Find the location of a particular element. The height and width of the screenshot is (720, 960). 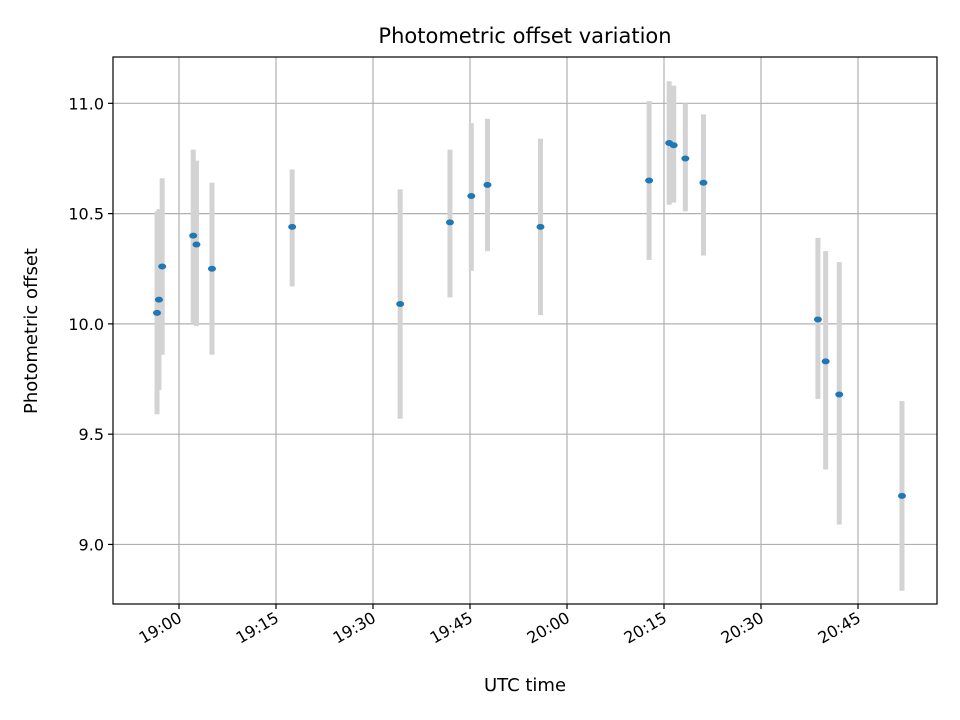

chart-title: Photometric offset variation is located at coordinates (524, 36).